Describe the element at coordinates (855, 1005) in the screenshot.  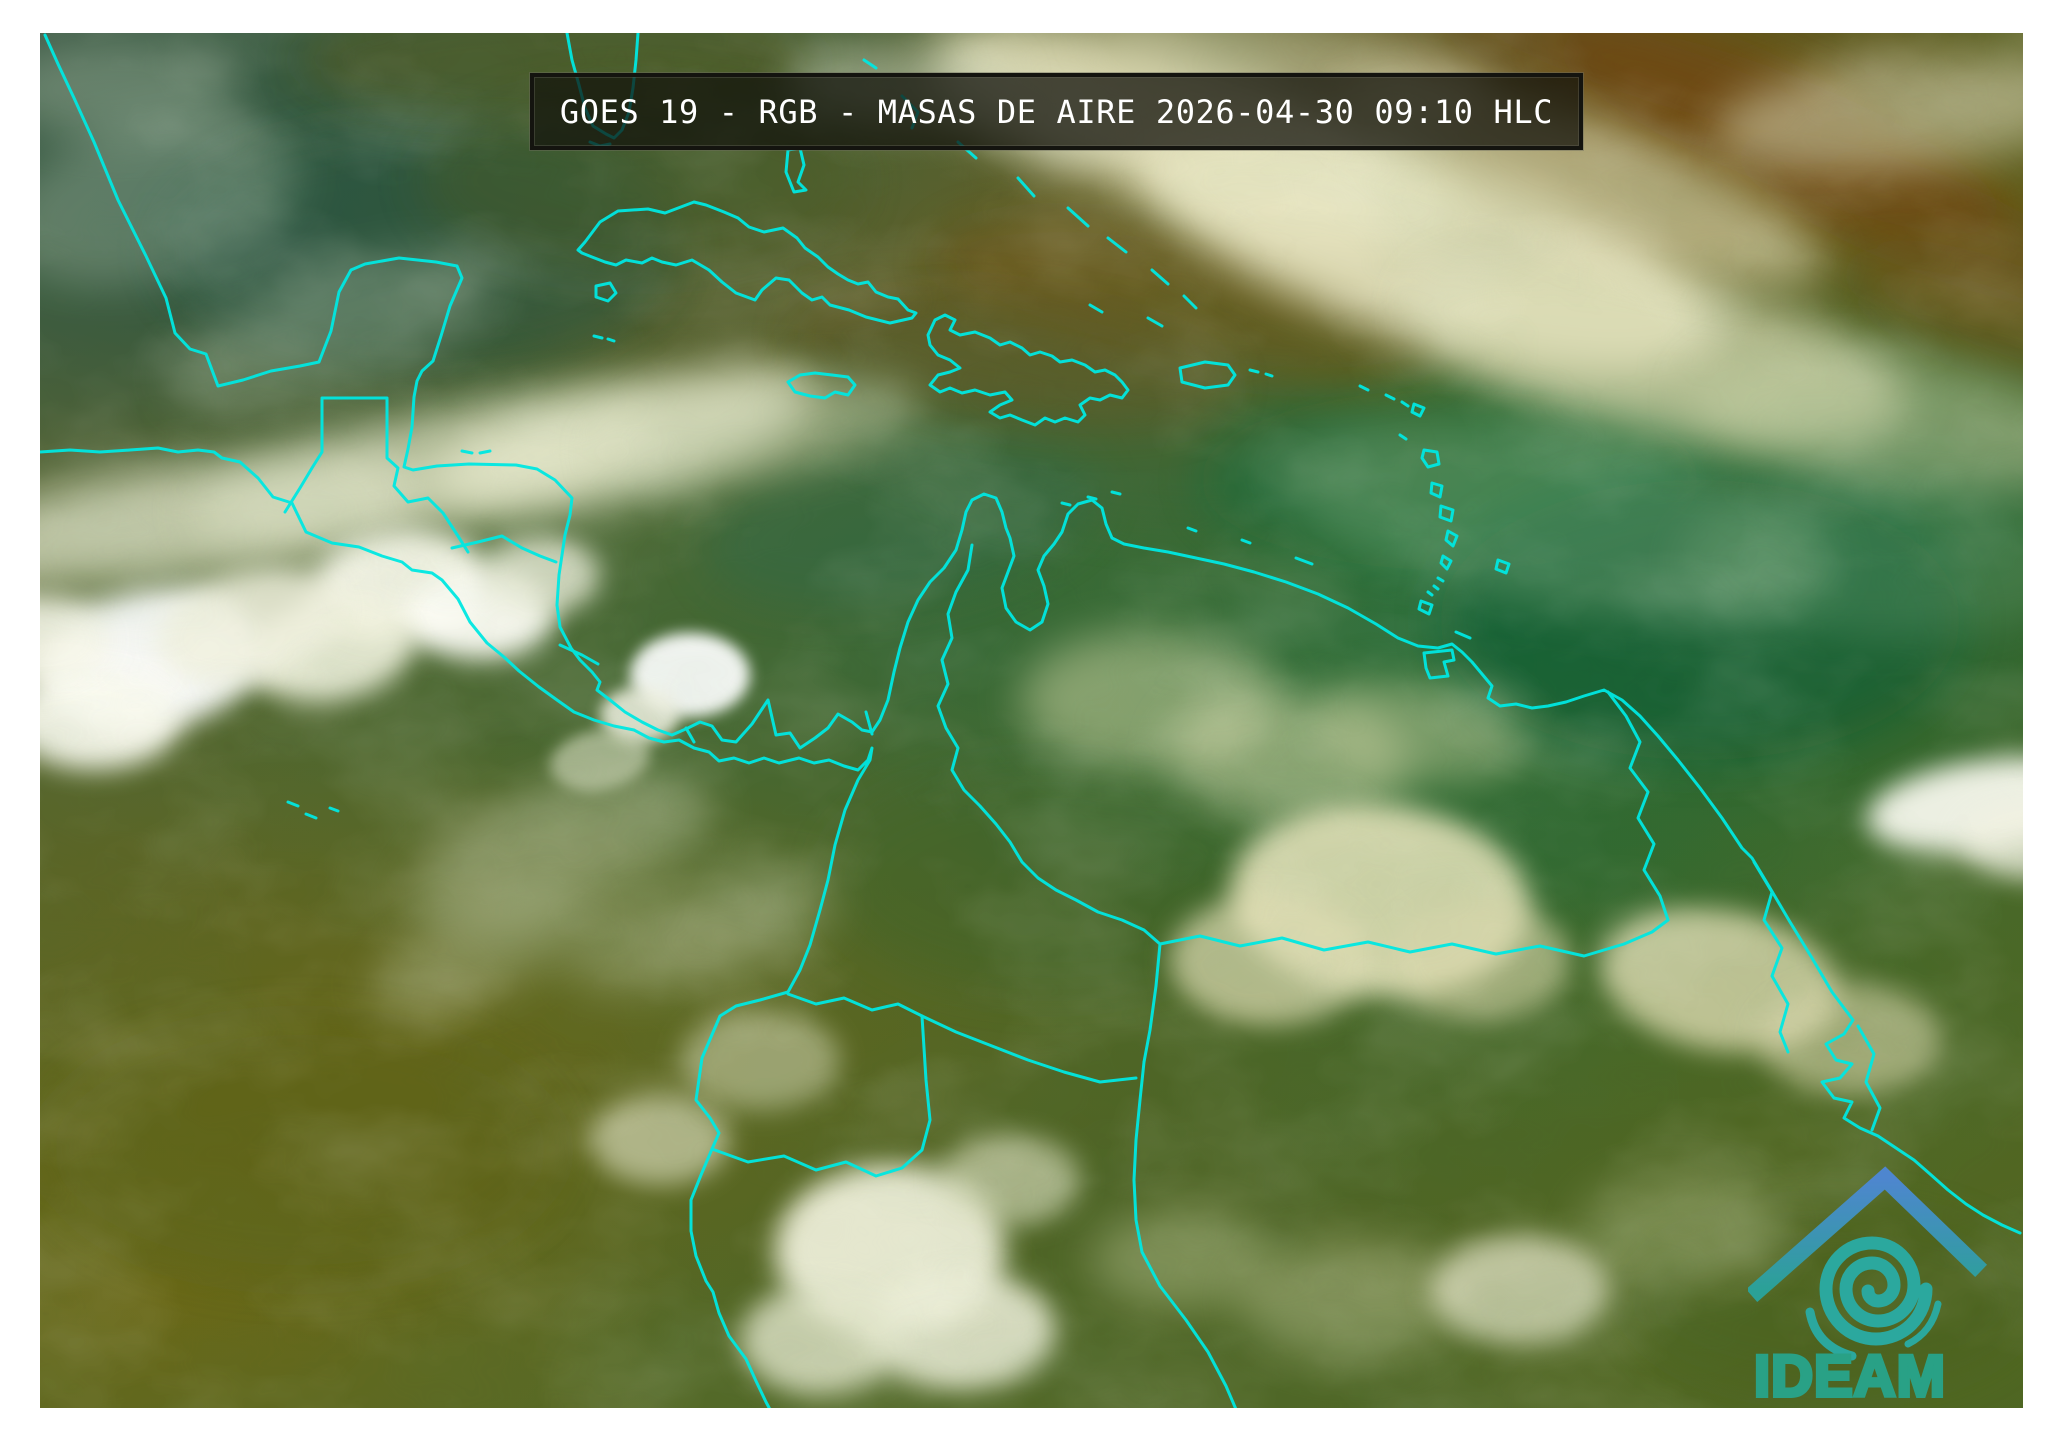
I see `border-colombia-ecuador` at that location.